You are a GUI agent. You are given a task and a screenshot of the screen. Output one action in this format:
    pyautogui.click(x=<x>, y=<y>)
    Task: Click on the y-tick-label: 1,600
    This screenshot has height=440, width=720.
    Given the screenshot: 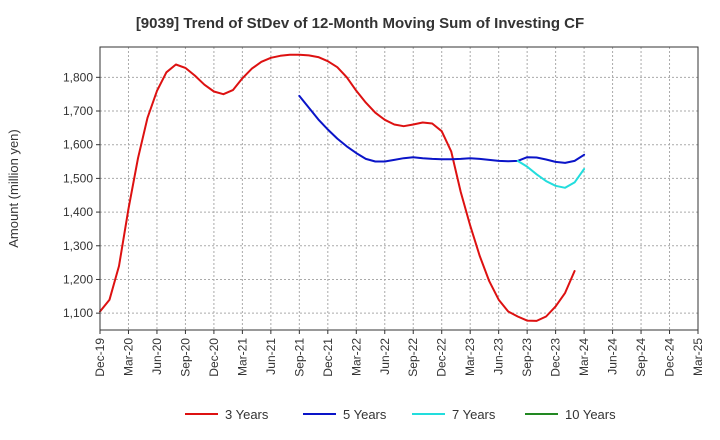 What is the action you would take?
    pyautogui.click(x=78, y=145)
    